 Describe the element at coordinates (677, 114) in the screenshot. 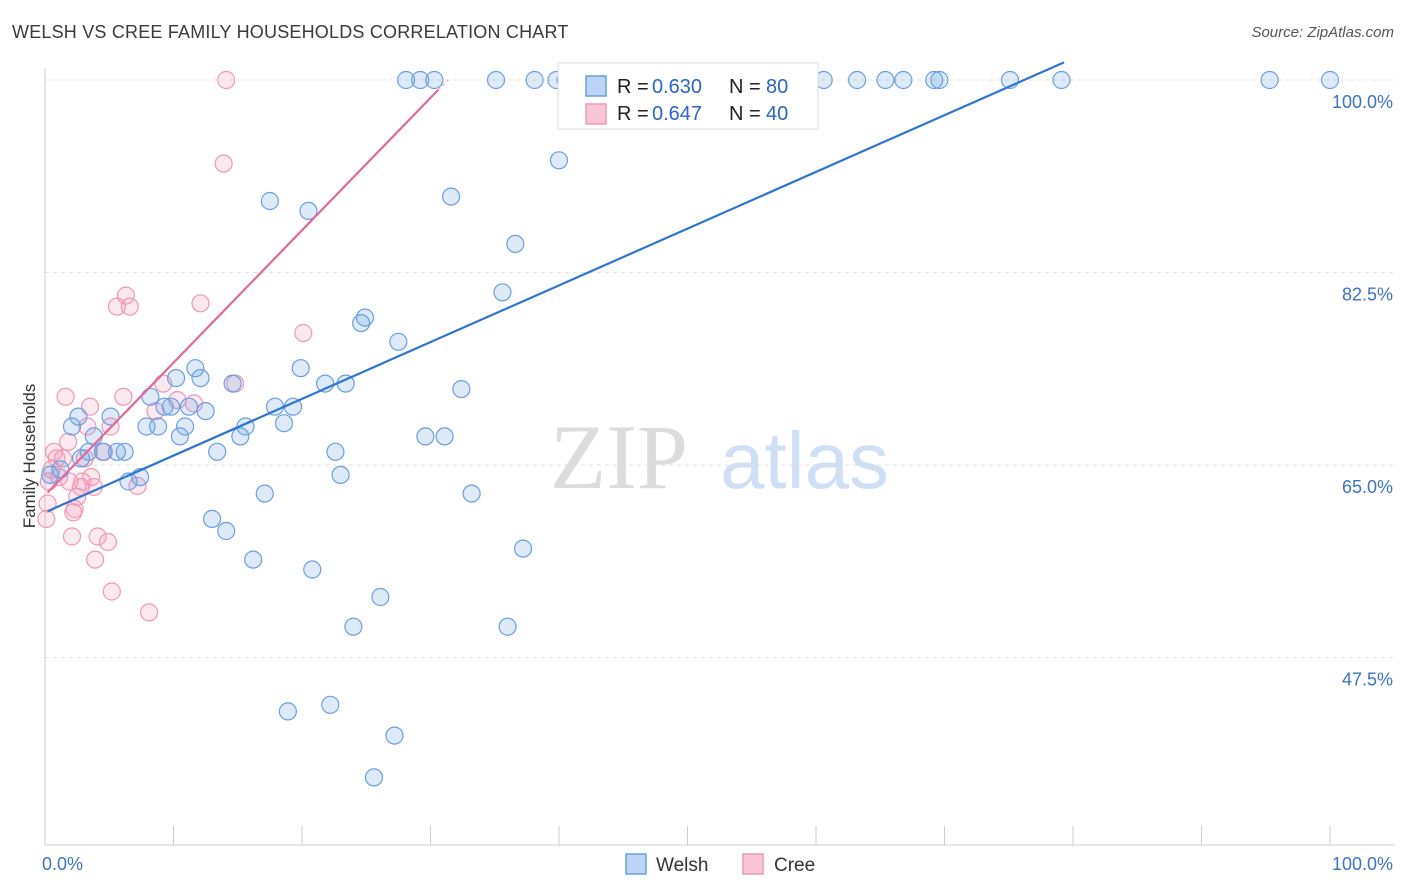

I see `legend-cree-r: 0.647` at that location.